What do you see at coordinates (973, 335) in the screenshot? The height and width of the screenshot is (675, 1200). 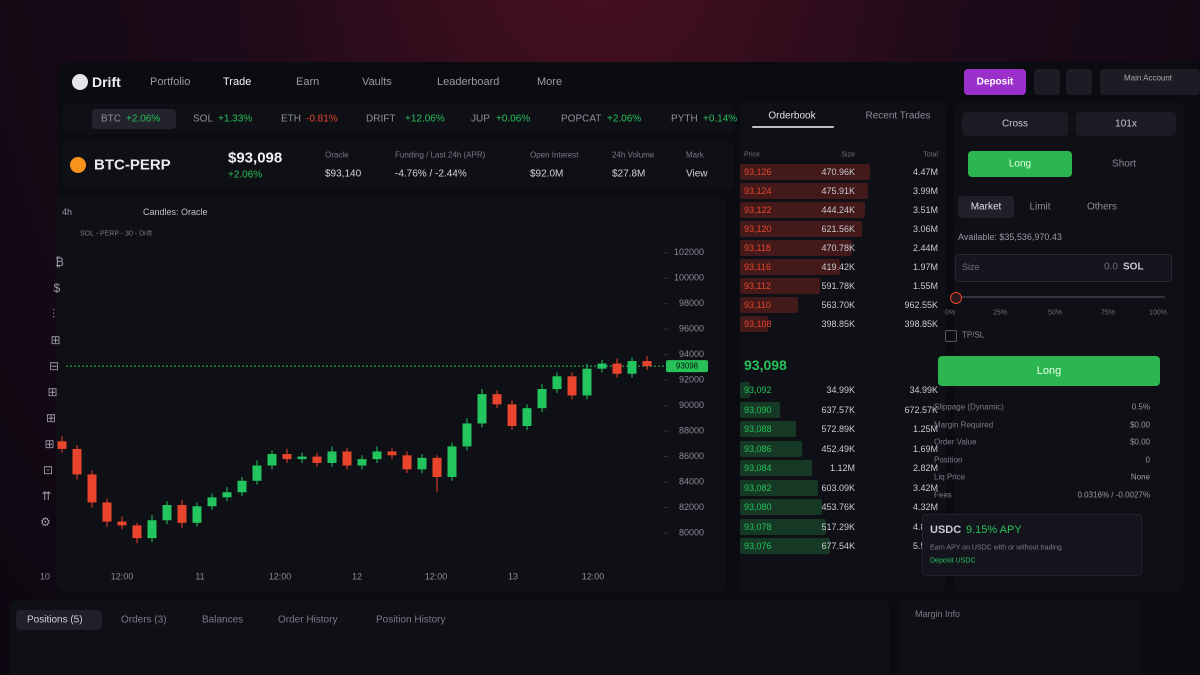 I see `tpsl-label: TP/SL` at bounding box center [973, 335].